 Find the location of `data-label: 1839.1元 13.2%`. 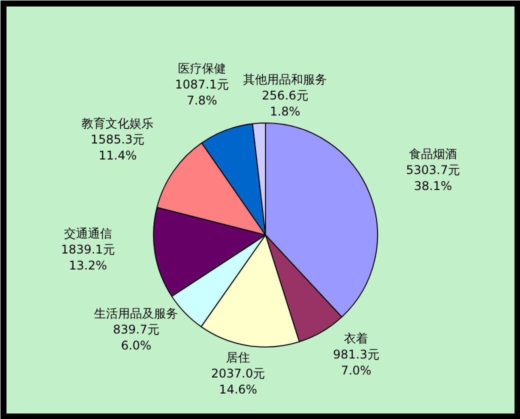

data-label: 1839.1元 13.2% is located at coordinates (87, 257).